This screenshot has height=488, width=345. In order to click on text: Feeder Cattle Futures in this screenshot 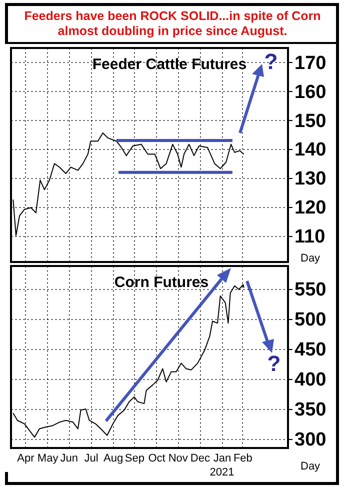, I will do `click(169, 64)`.